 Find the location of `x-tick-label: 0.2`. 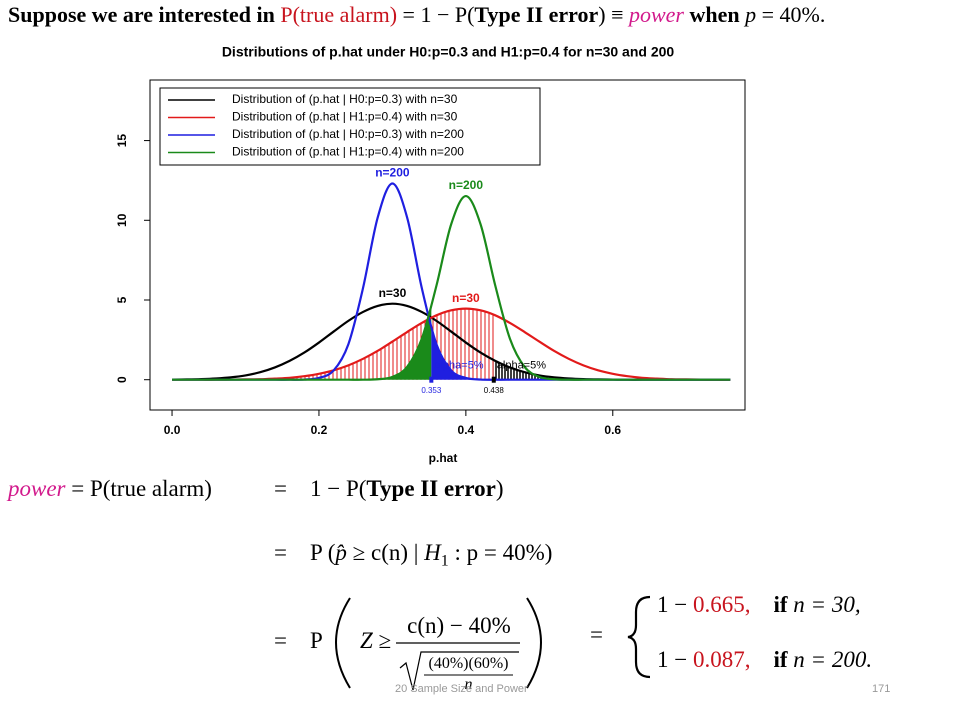

x-tick-label: 0.2 is located at coordinates (319, 430).